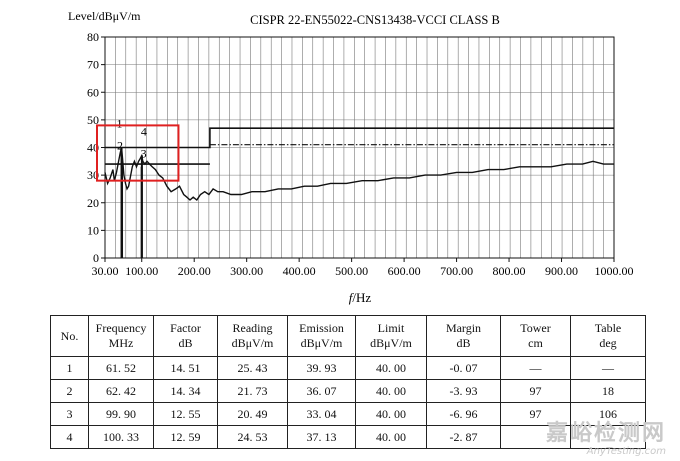  Describe the element at coordinates (121, 437) in the screenshot. I see `table-cell: 100. 33` at that location.